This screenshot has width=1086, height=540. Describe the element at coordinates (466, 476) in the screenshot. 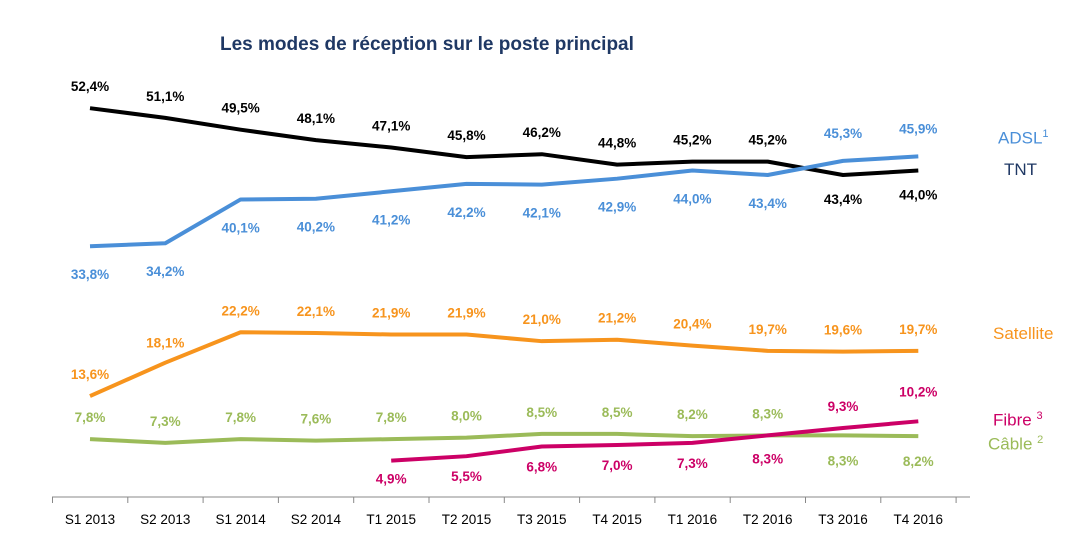

I see `data-label: 5,5%` at that location.